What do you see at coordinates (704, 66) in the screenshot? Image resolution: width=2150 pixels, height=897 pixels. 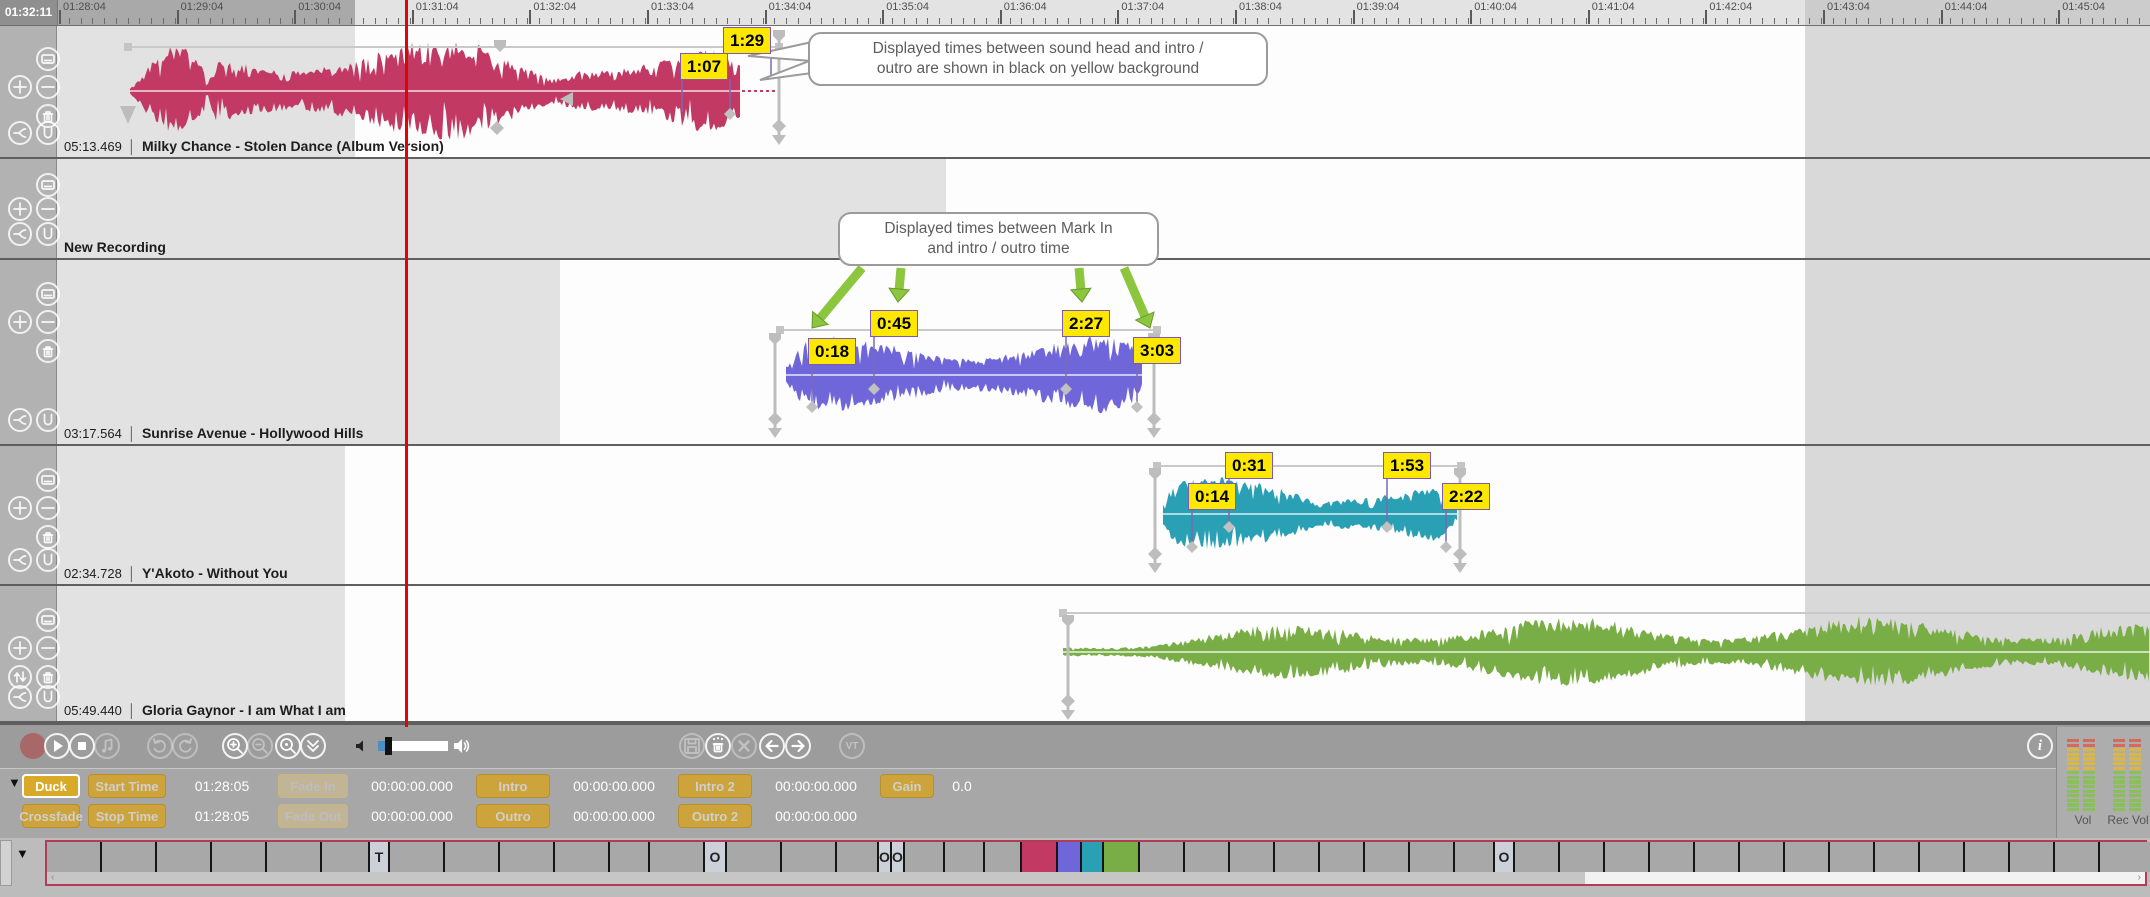 I see `time-marker-label: 1:07` at bounding box center [704, 66].